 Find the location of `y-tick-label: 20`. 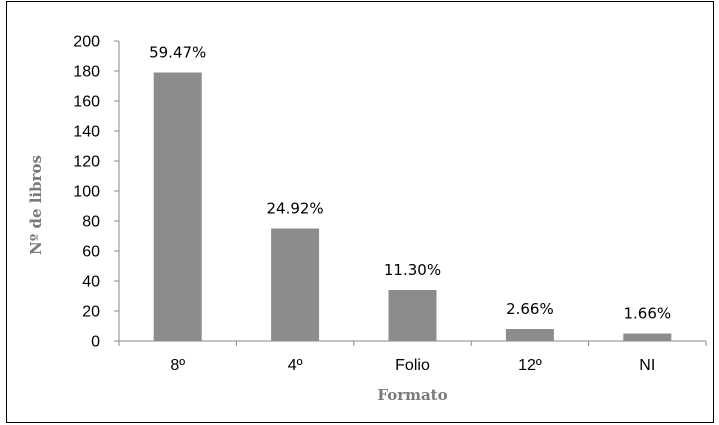

y-tick-label: 20 is located at coordinates (91, 312).